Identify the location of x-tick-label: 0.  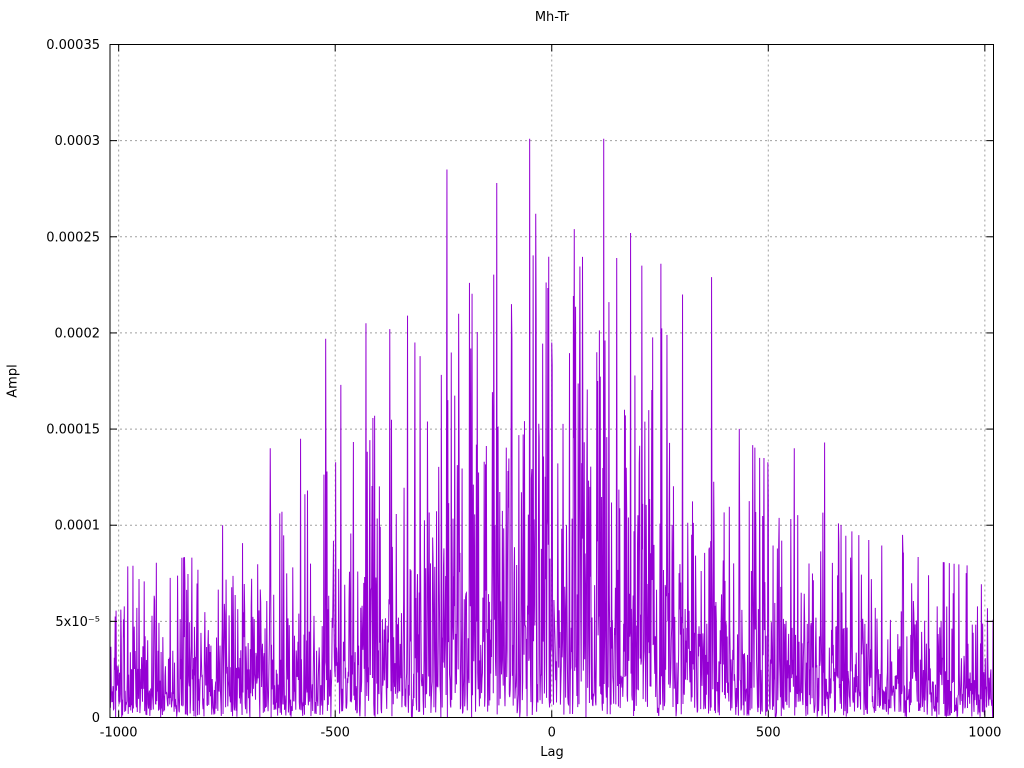
(552, 733).